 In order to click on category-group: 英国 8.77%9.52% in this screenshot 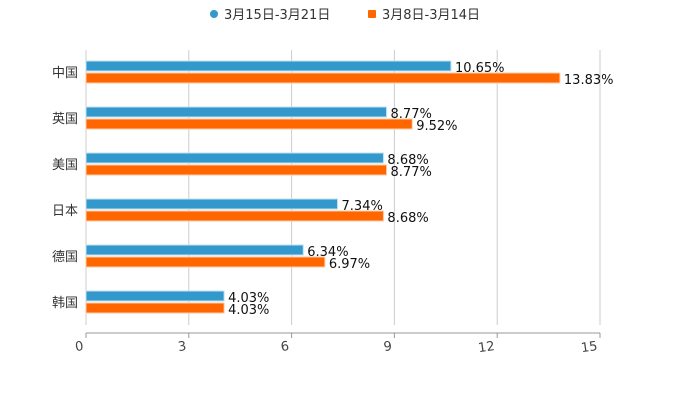, I will do `click(255, 120)`.